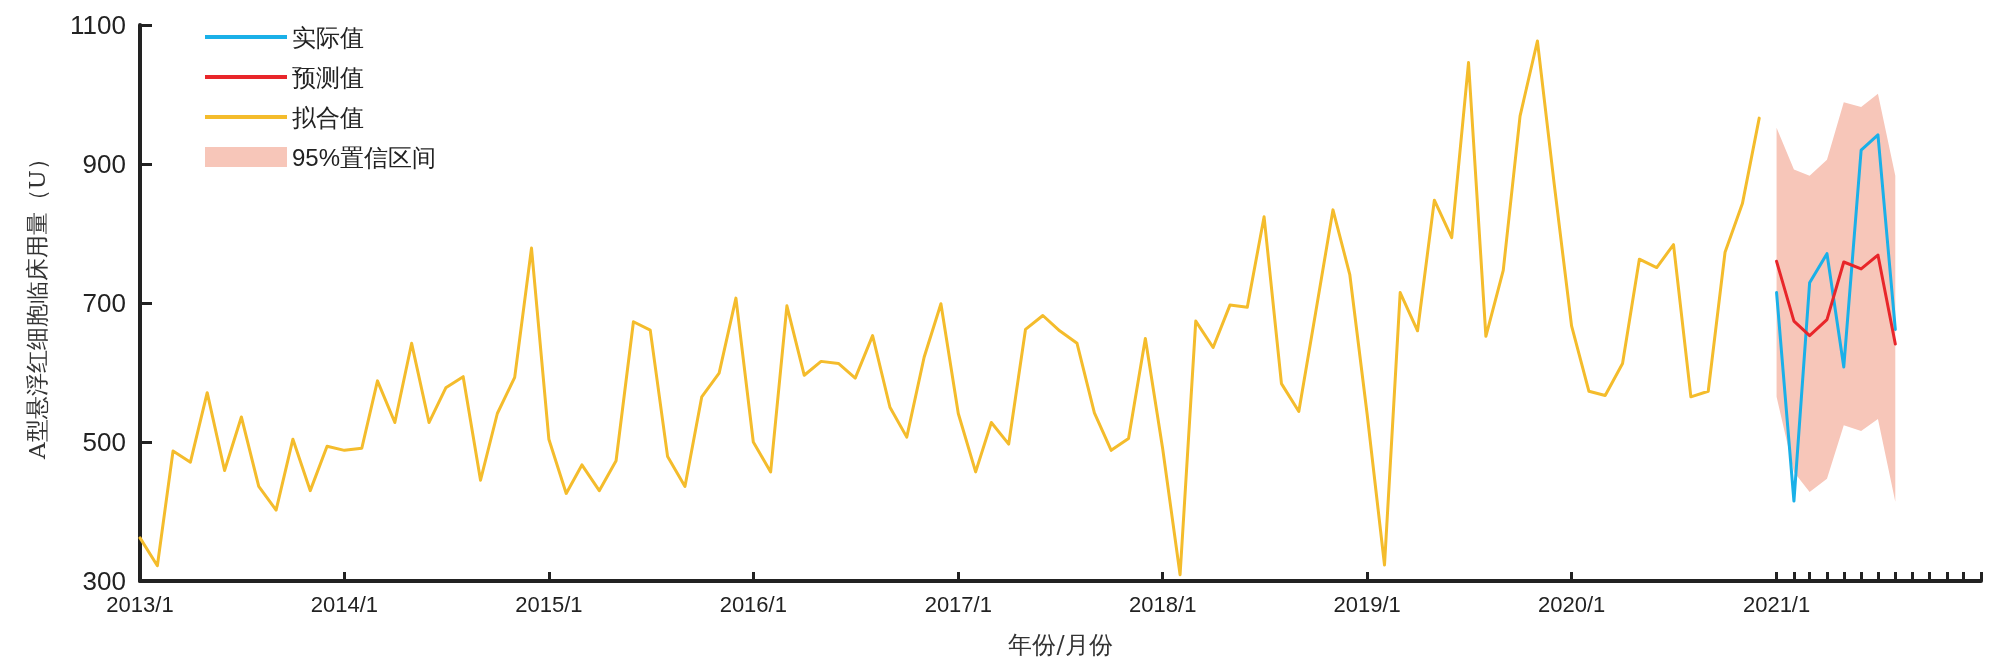 The width and height of the screenshot is (1999, 672). I want to click on x-tick-label: 2021/1, so click(1776, 604).